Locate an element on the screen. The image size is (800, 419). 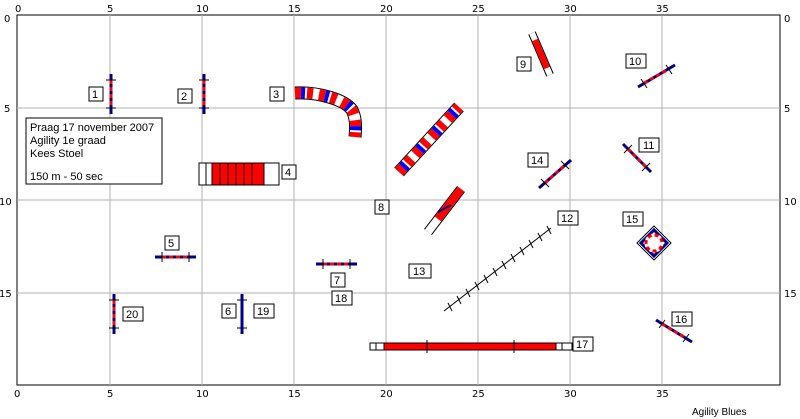
label-6: 6 is located at coordinates (229, 311).